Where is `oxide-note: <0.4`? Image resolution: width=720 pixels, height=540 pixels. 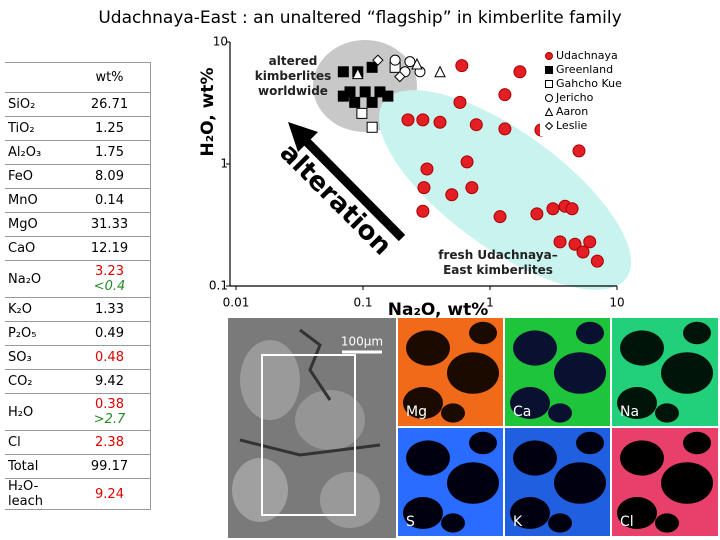
oxide-note: <0.4 is located at coordinates (109, 286).